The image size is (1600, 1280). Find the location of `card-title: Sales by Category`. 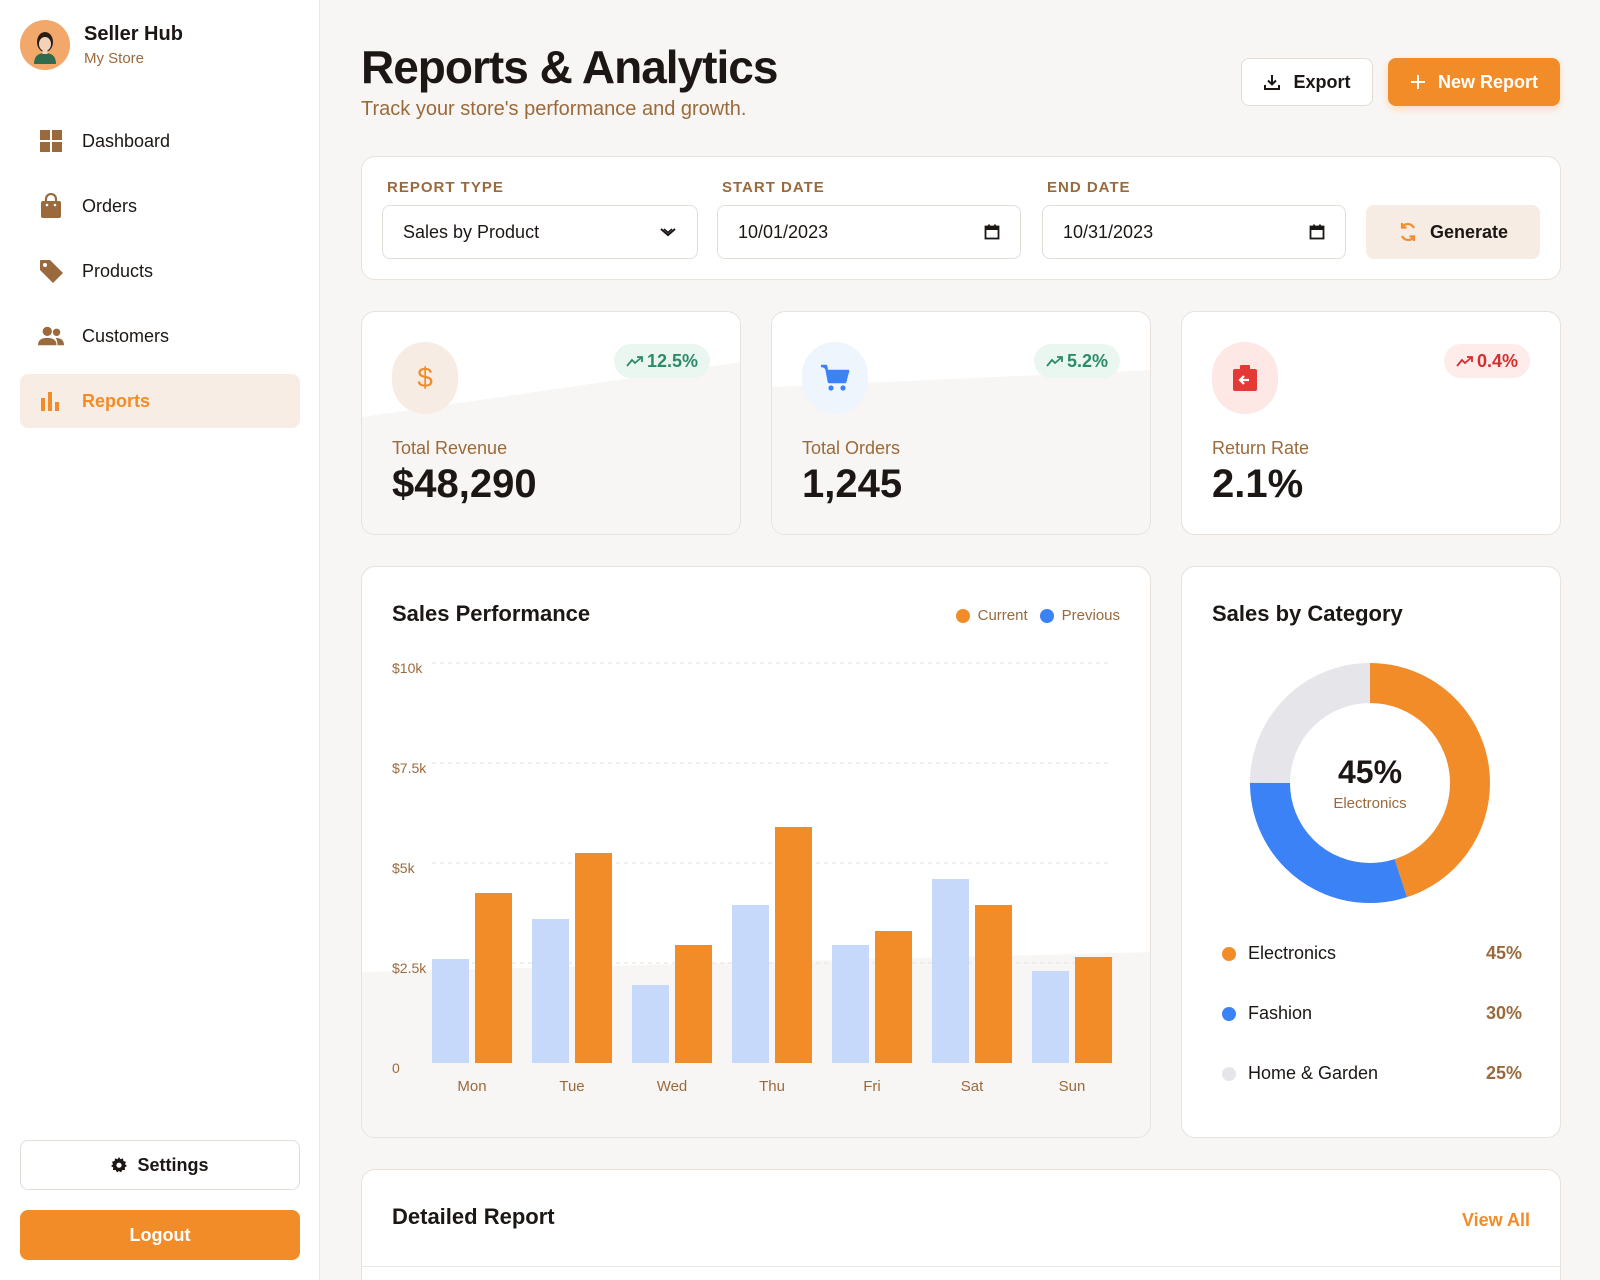

card-title: Sales by Category is located at coordinates (1307, 613).